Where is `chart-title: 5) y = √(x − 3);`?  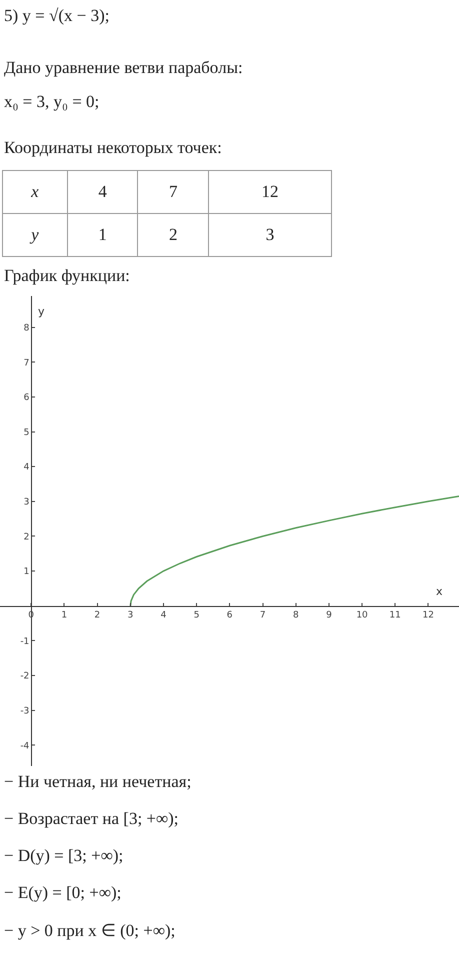 chart-title: 5) y = √(x − 3); is located at coordinates (57, 16).